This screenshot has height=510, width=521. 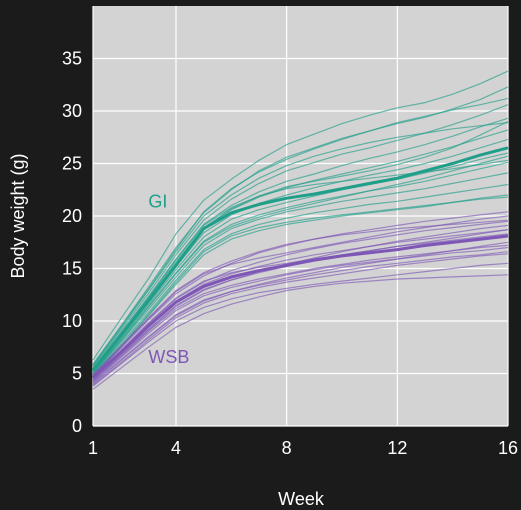 I want to click on group-label-gi: GI, so click(x=157, y=202).